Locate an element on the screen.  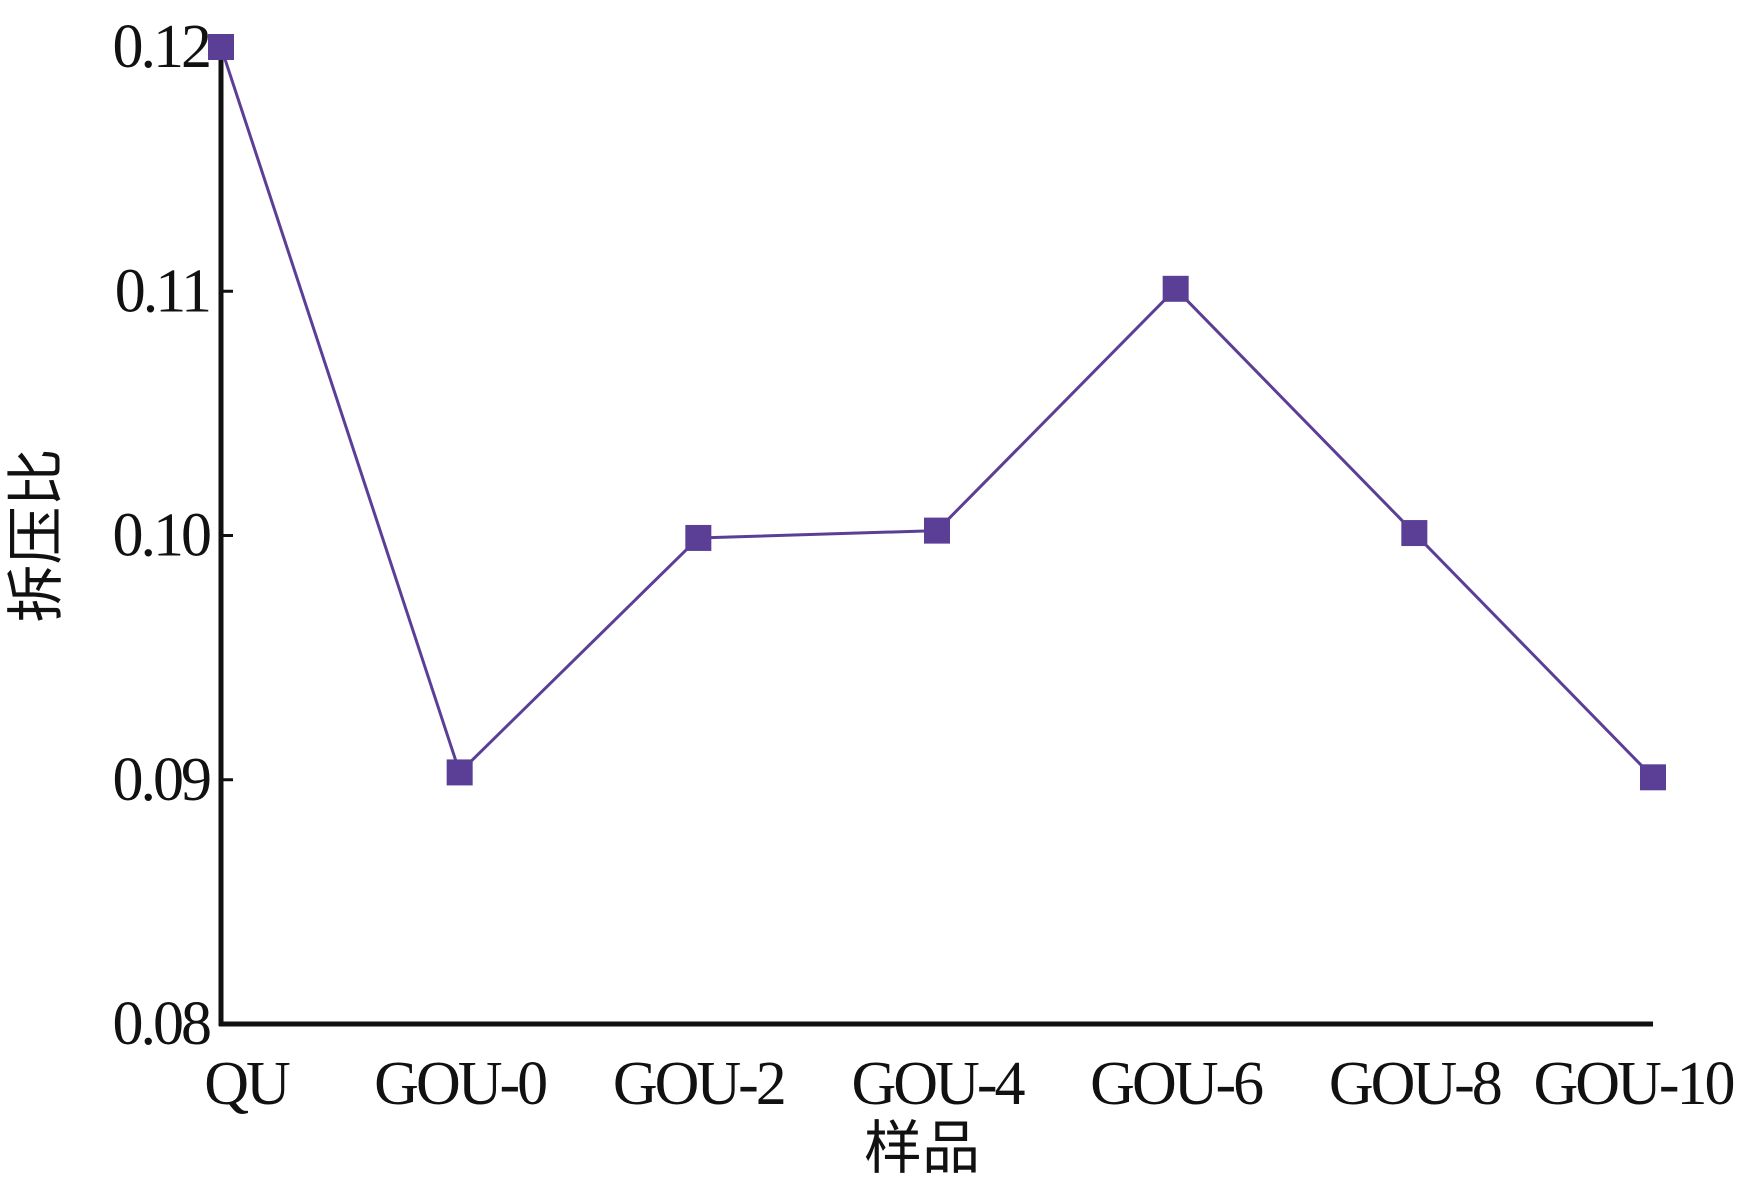
x-tick-label: QU is located at coordinates (247, 1084).